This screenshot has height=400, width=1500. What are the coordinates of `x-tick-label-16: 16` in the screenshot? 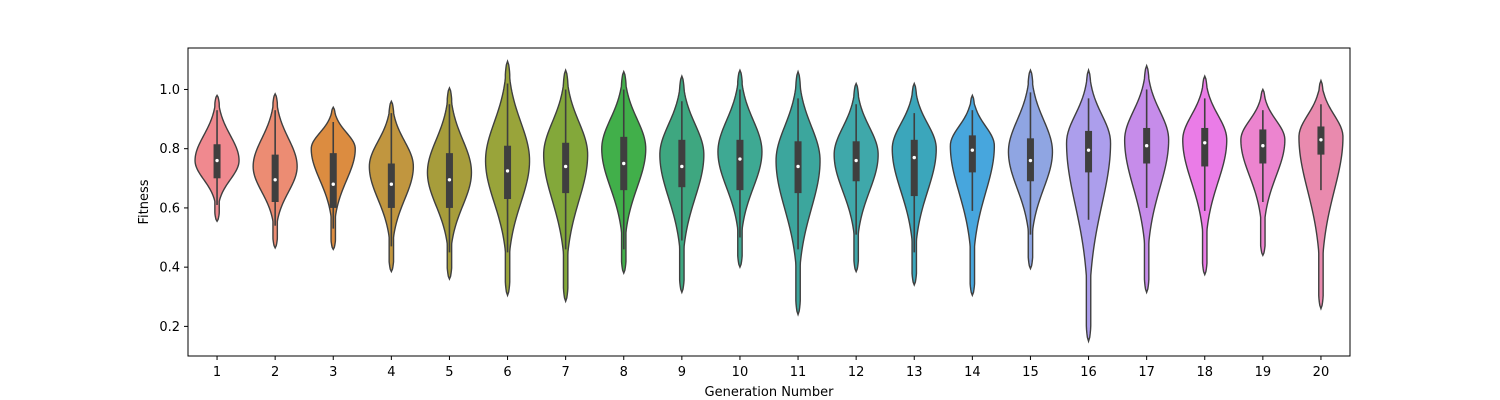 It's located at (1088, 372).